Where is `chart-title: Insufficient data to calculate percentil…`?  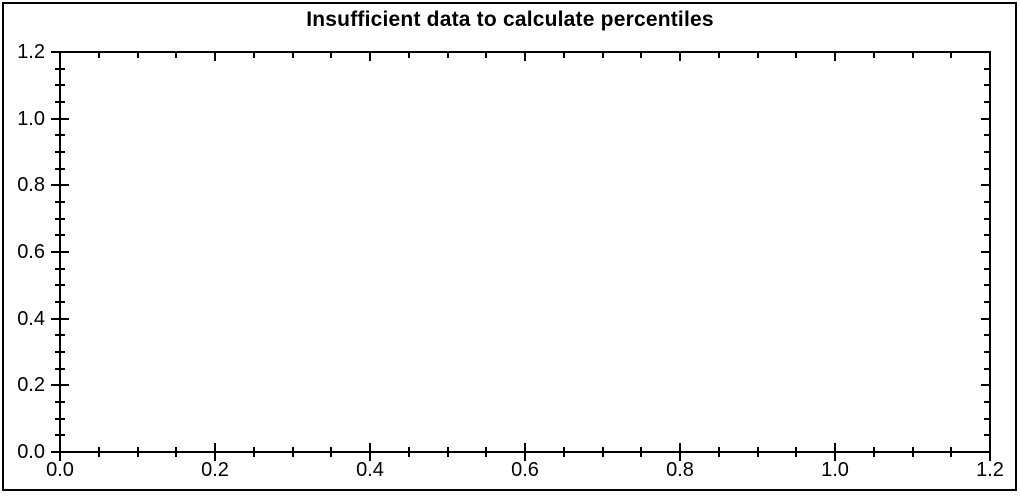
chart-title: Insufficient data to calculate percentil… is located at coordinates (510, 19).